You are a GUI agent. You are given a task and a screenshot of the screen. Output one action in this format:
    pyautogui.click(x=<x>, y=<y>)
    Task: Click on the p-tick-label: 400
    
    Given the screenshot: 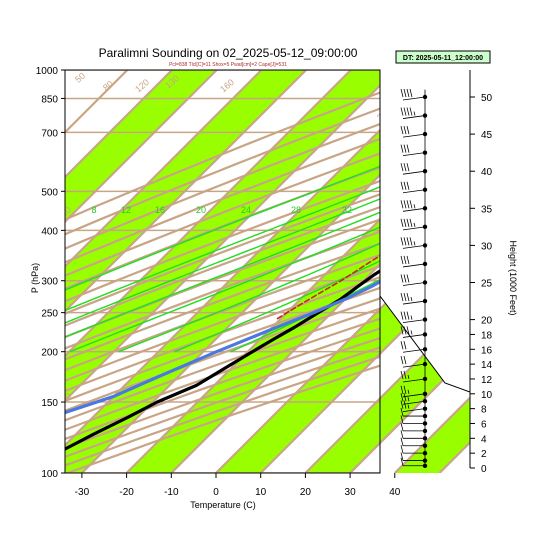 What is the action you would take?
    pyautogui.click(x=49, y=231)
    